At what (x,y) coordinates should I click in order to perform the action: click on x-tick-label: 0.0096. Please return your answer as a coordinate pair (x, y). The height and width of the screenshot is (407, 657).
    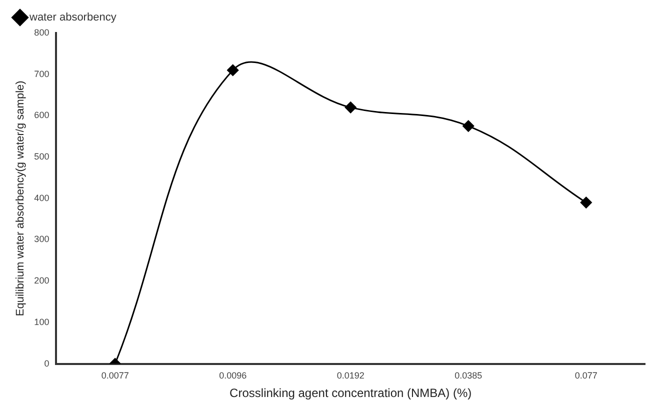
    Looking at the image, I should click on (233, 375).